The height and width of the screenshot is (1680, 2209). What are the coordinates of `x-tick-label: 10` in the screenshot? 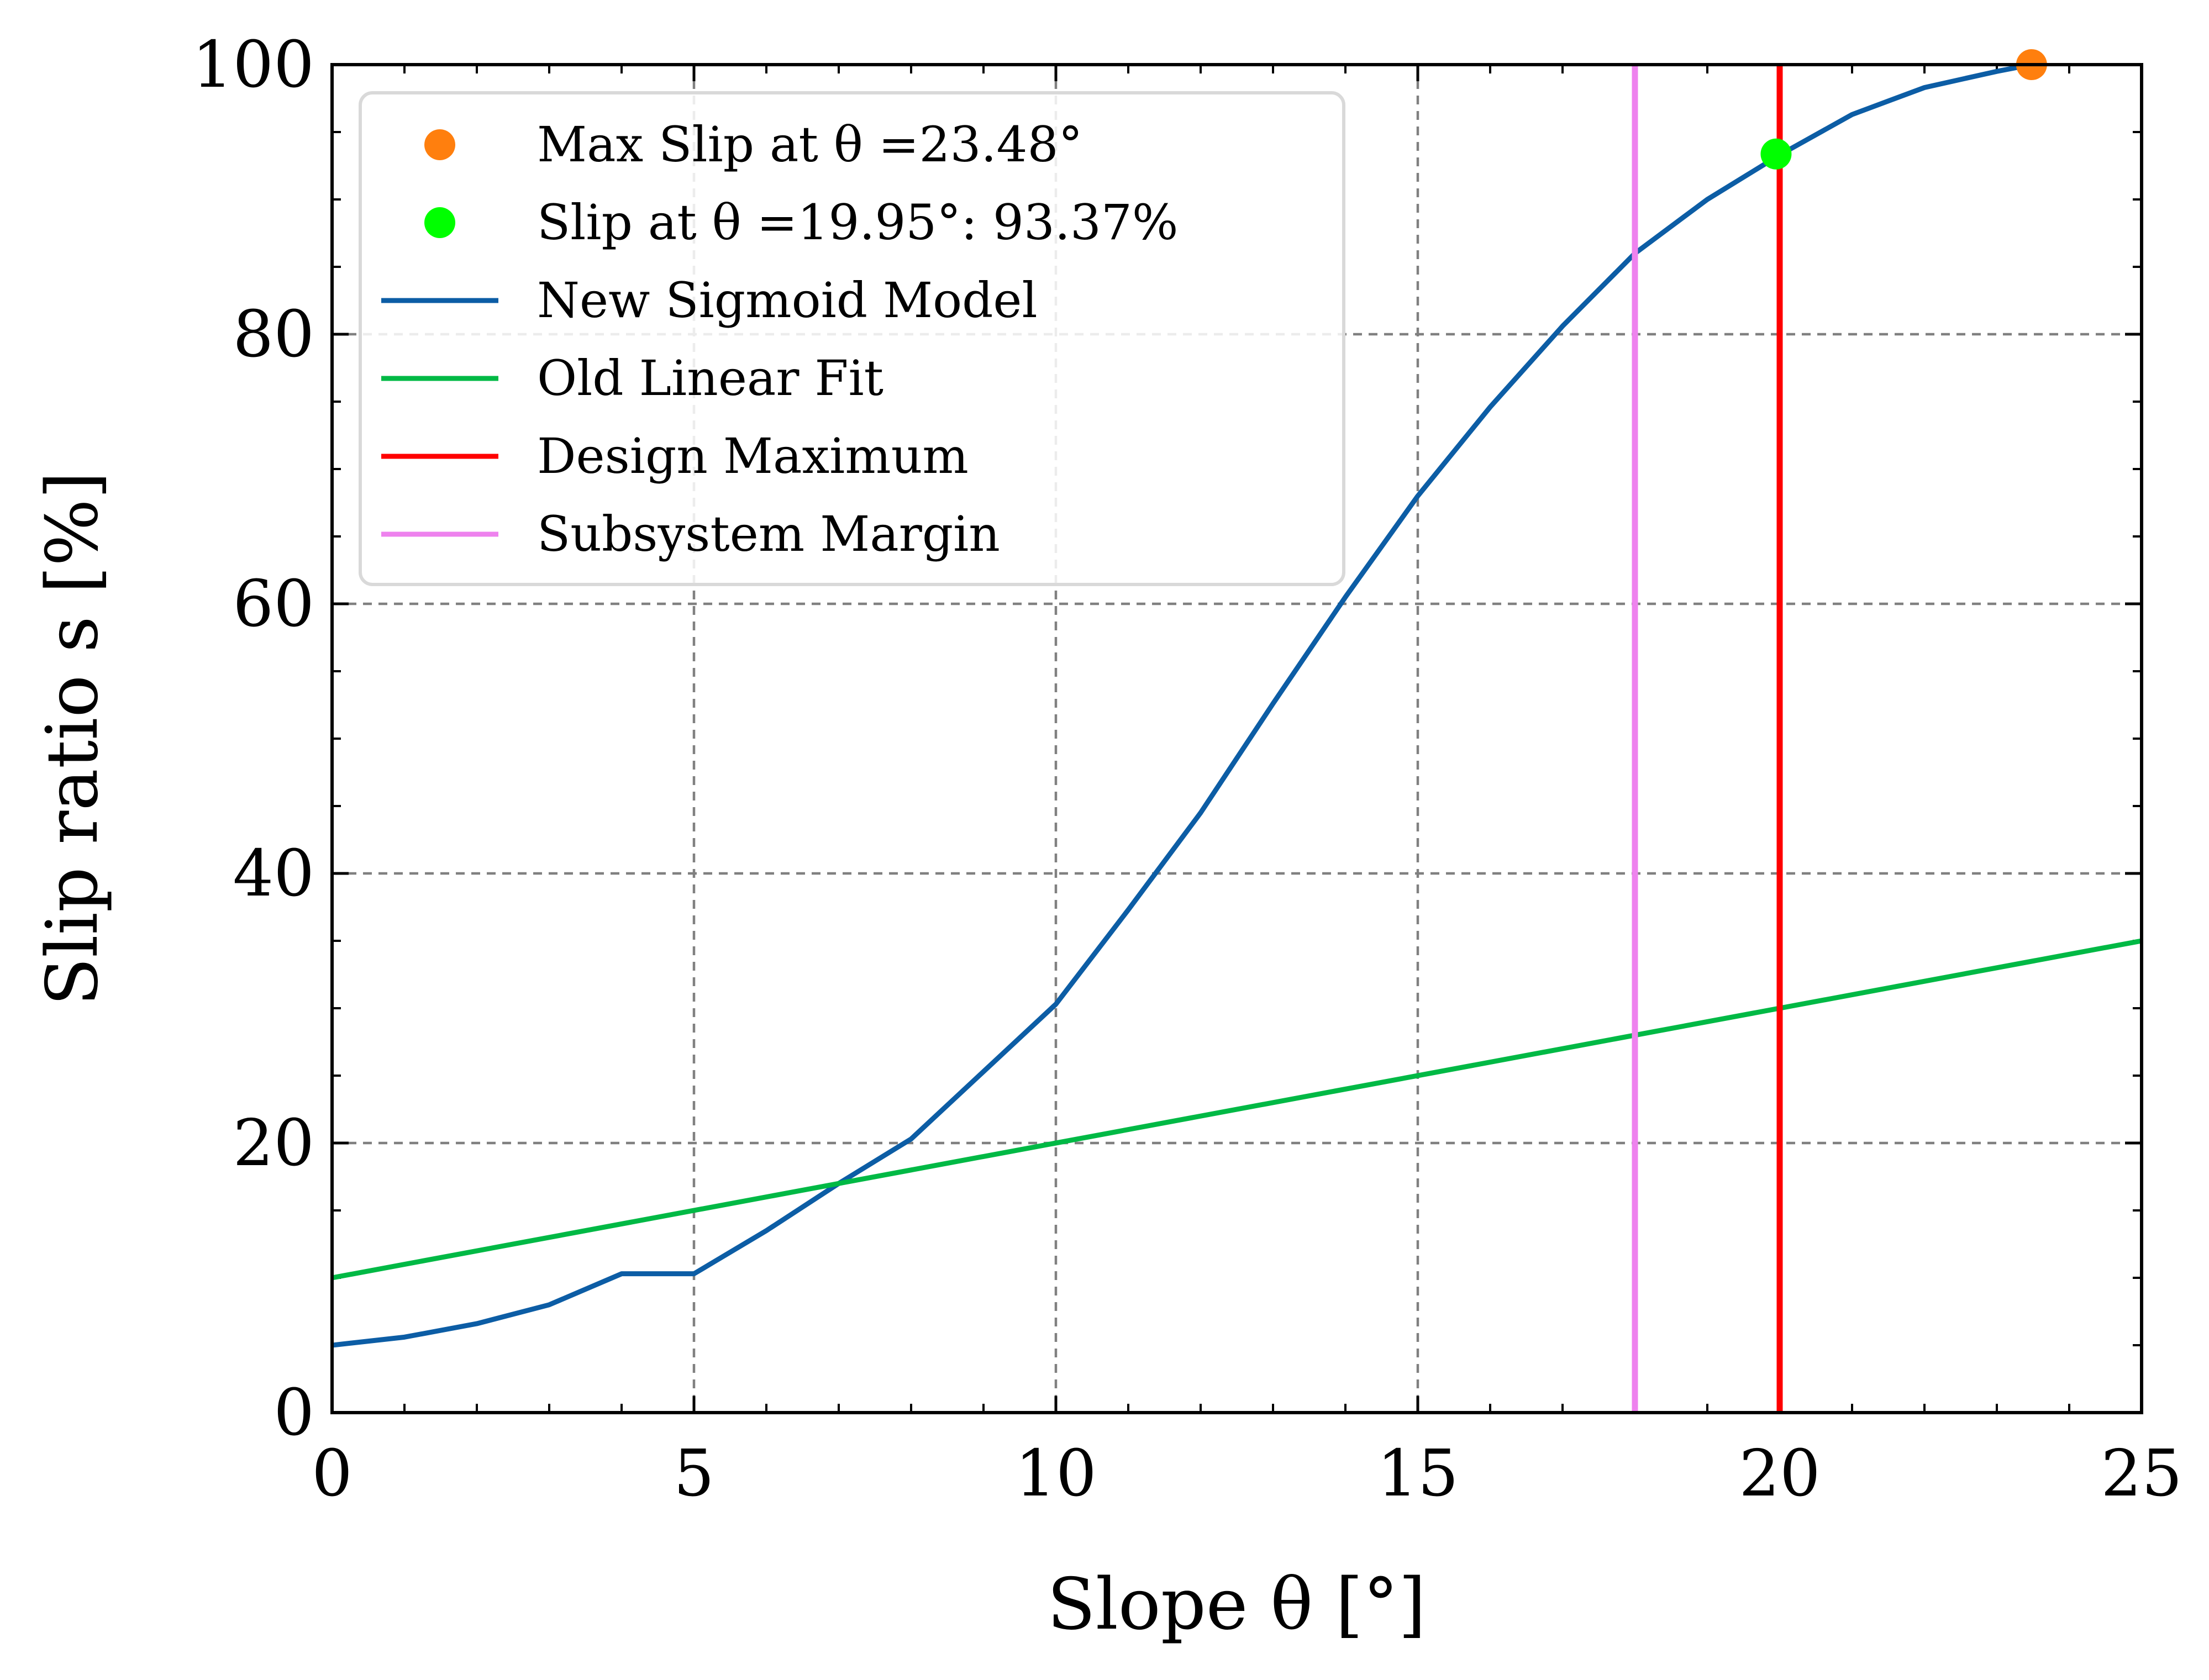 It's located at (1056, 1473).